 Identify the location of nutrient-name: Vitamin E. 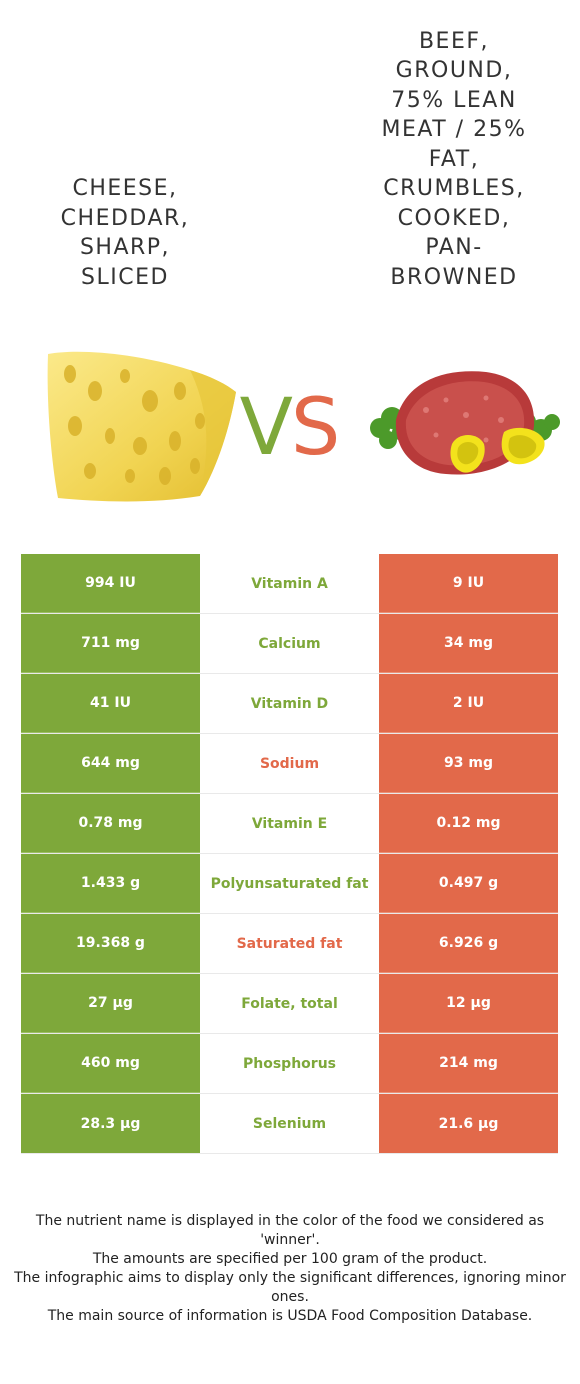
(289, 823).